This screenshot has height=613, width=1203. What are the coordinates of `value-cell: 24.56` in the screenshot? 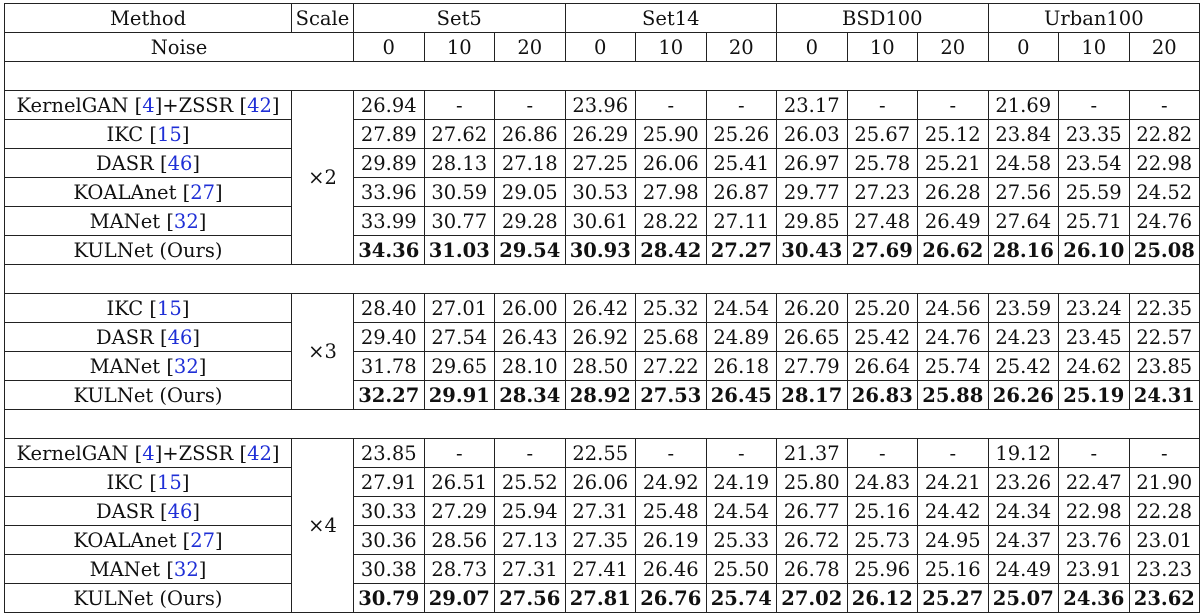 It's located at (953, 308).